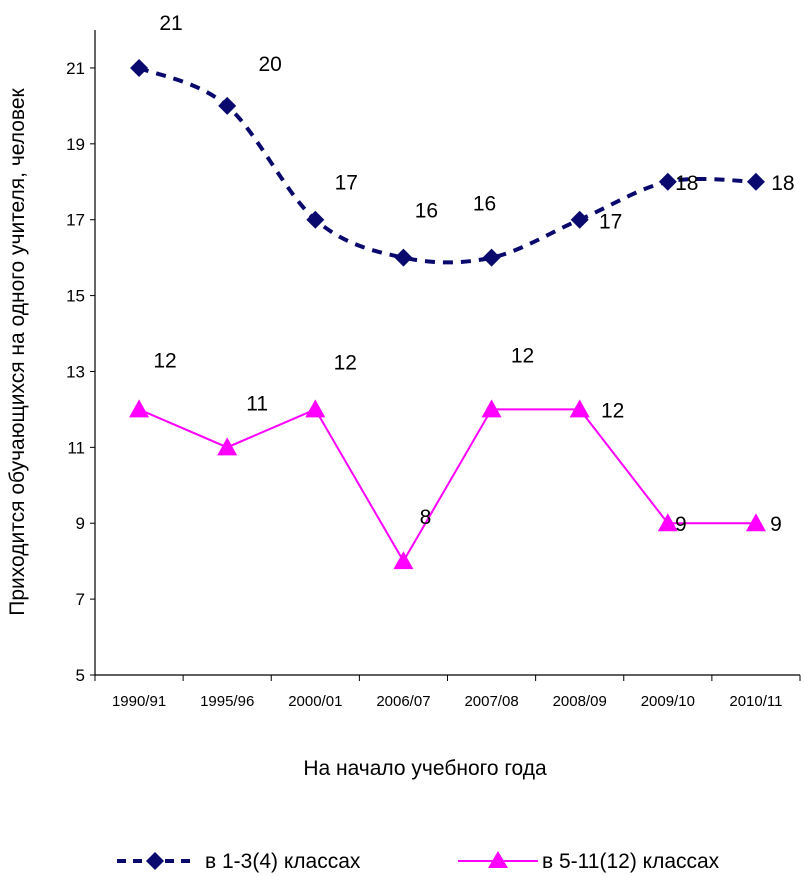 The image size is (804, 877). I want to click on x-tick-label: 2007/08, so click(491, 701).